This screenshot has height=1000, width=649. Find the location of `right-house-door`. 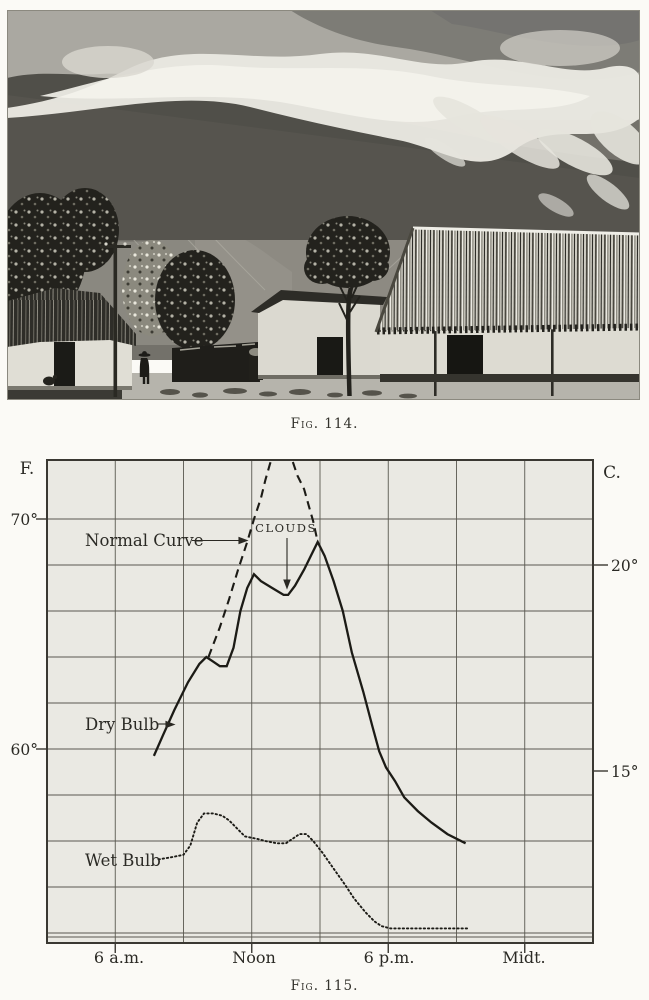

right-house-door is located at coordinates (465, 356).